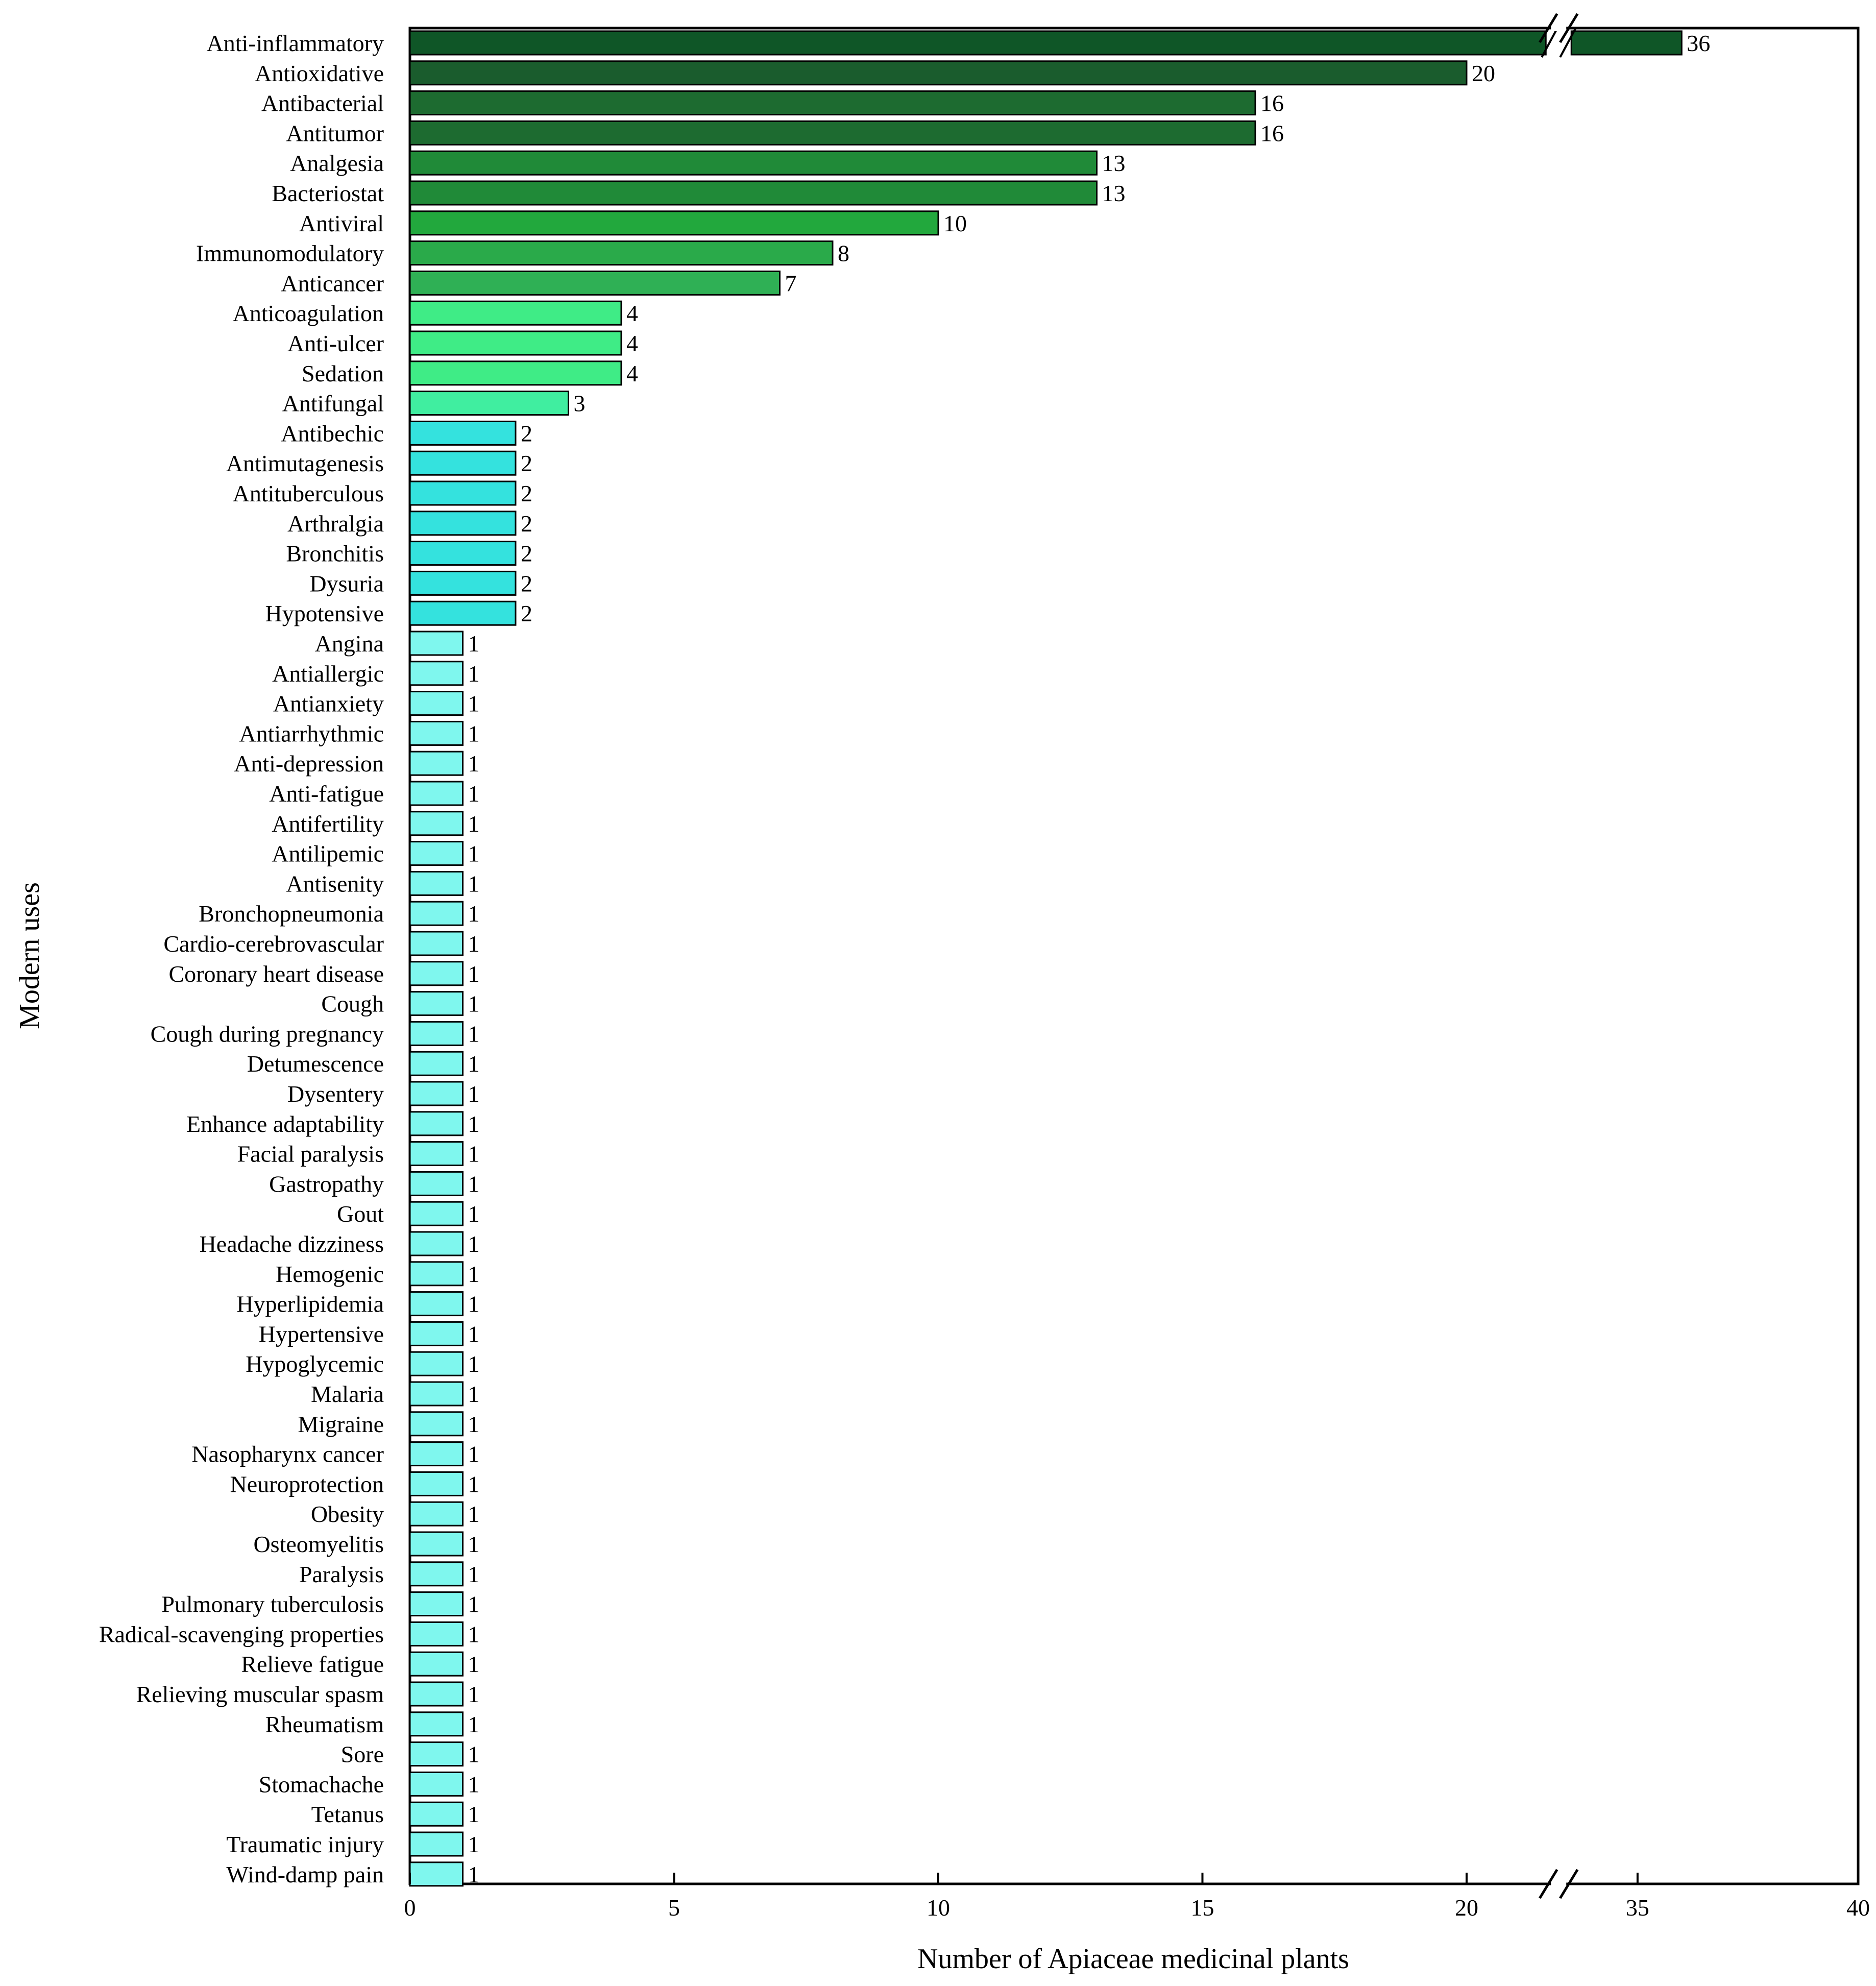  I want to click on category-label: Paralysis, so click(341, 1574).